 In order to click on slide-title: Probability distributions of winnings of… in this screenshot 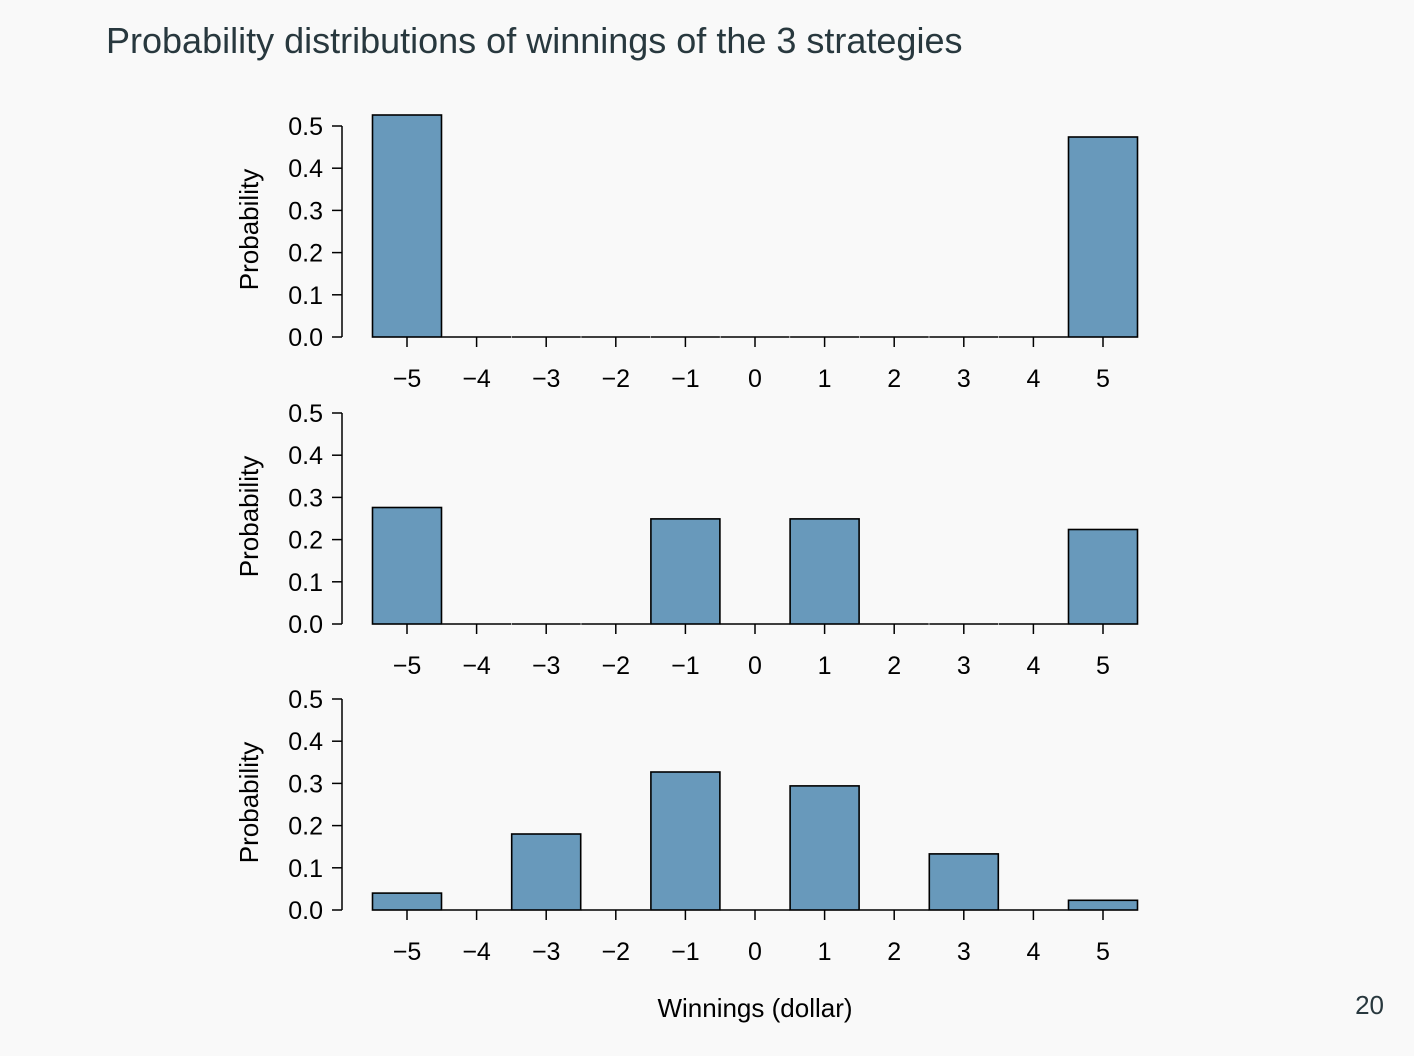, I will do `click(534, 40)`.